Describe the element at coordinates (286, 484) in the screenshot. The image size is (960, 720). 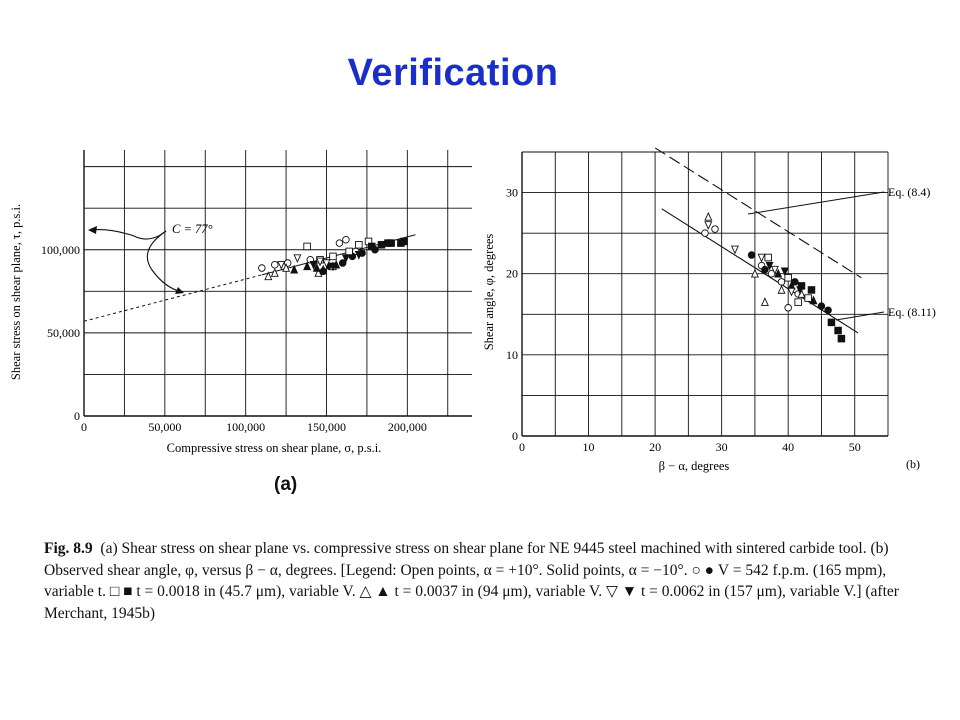
I see `panel-a-label: (a)` at that location.